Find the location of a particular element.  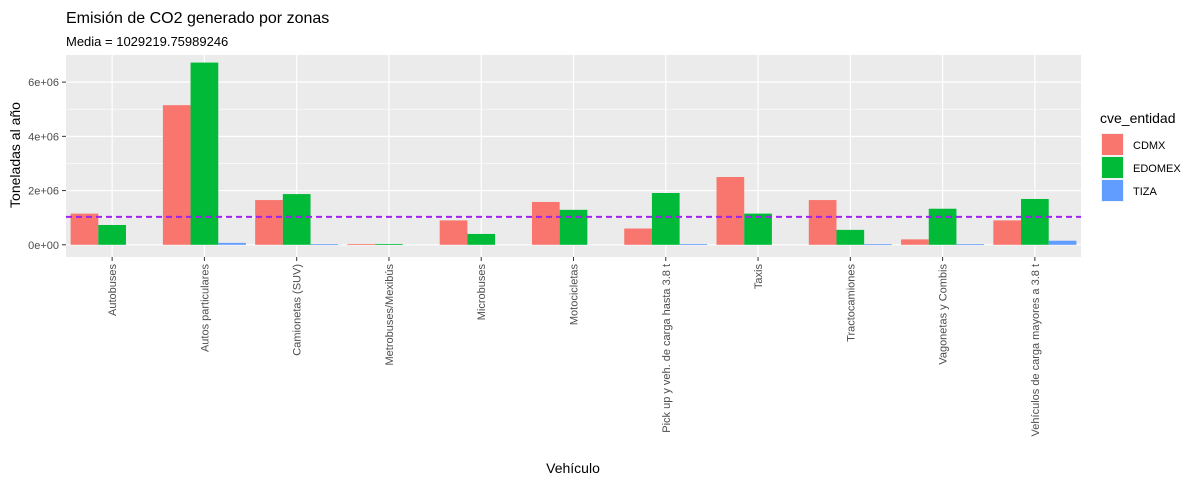

legend-title: cve_entidad is located at coordinates (1138, 118).